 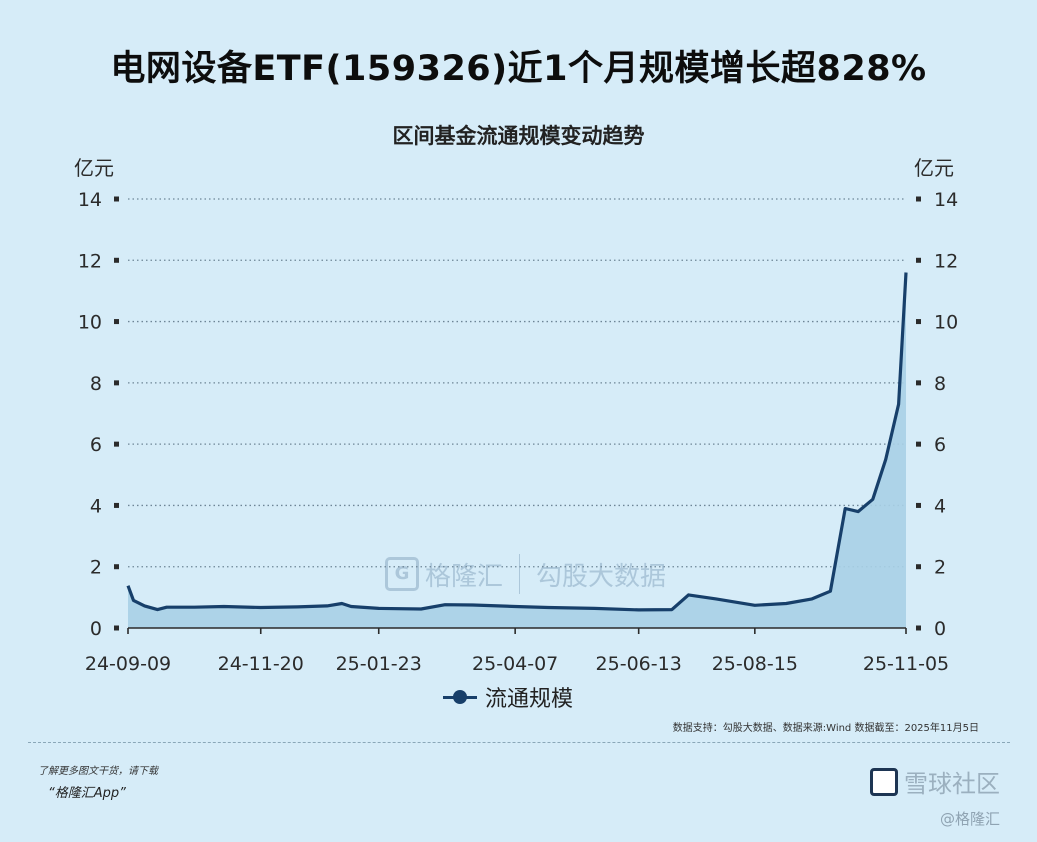 What do you see at coordinates (460, 697) in the screenshot?
I see `legend-line-dot-icon` at bounding box center [460, 697].